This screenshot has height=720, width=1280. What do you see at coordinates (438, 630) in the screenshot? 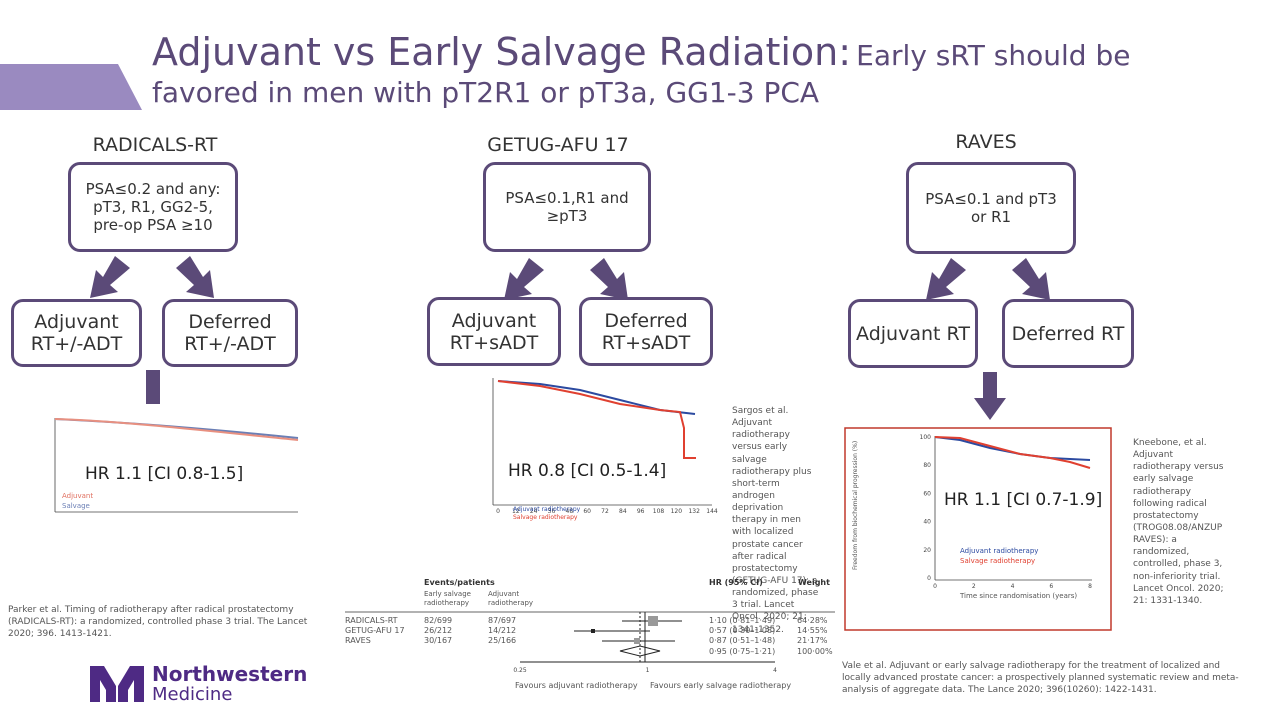
I see `forest-cell: 26/212` at bounding box center [438, 630].